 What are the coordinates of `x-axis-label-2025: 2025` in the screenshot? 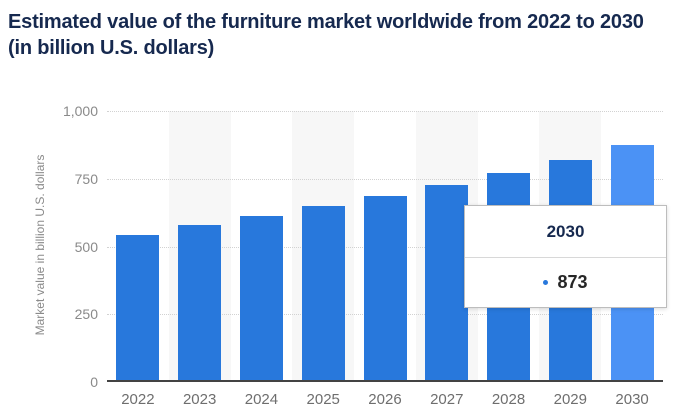 It's located at (323, 399).